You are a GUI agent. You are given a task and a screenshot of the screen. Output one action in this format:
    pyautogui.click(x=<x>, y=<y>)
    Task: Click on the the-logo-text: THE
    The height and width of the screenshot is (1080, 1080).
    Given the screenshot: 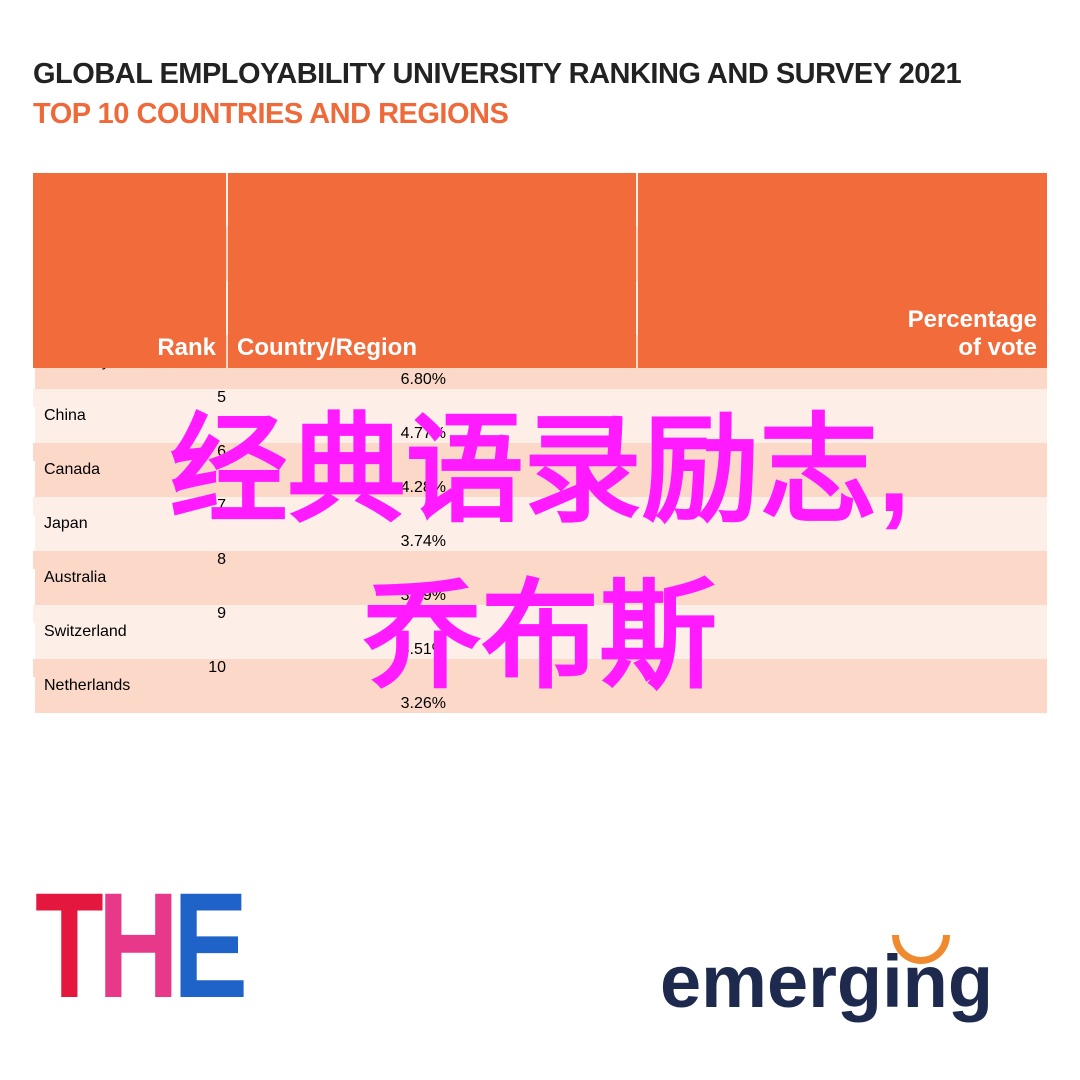 What is the action you would take?
    pyautogui.click(x=141, y=945)
    